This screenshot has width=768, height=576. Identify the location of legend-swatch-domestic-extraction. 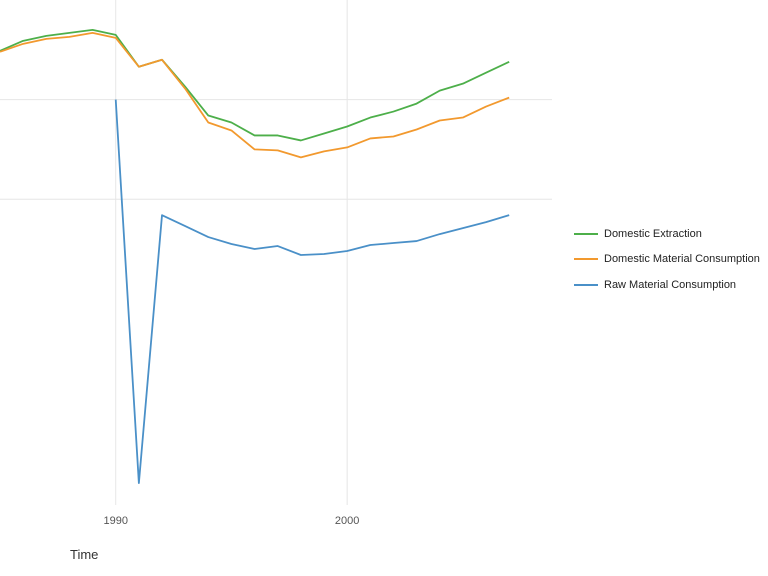
(586, 233).